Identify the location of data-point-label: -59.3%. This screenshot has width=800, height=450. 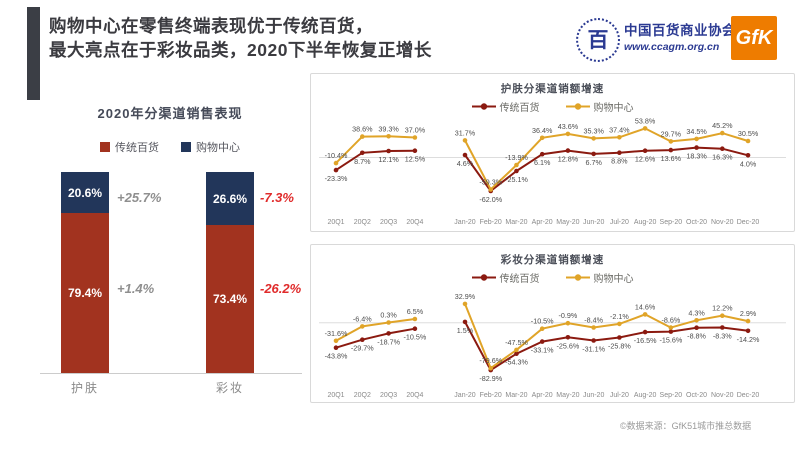
(490, 182).